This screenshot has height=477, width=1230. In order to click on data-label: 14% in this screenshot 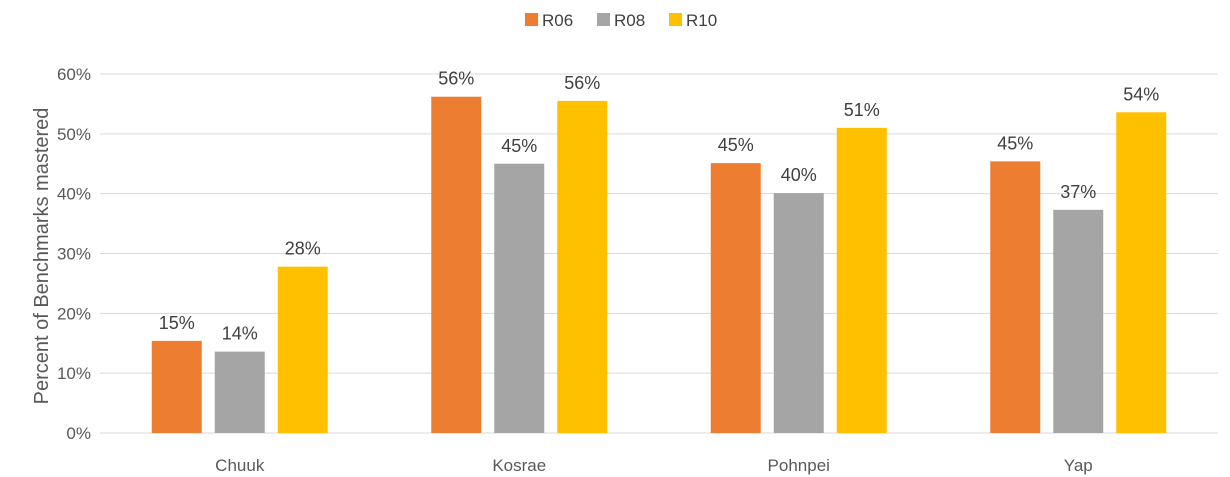, I will do `click(240, 334)`.